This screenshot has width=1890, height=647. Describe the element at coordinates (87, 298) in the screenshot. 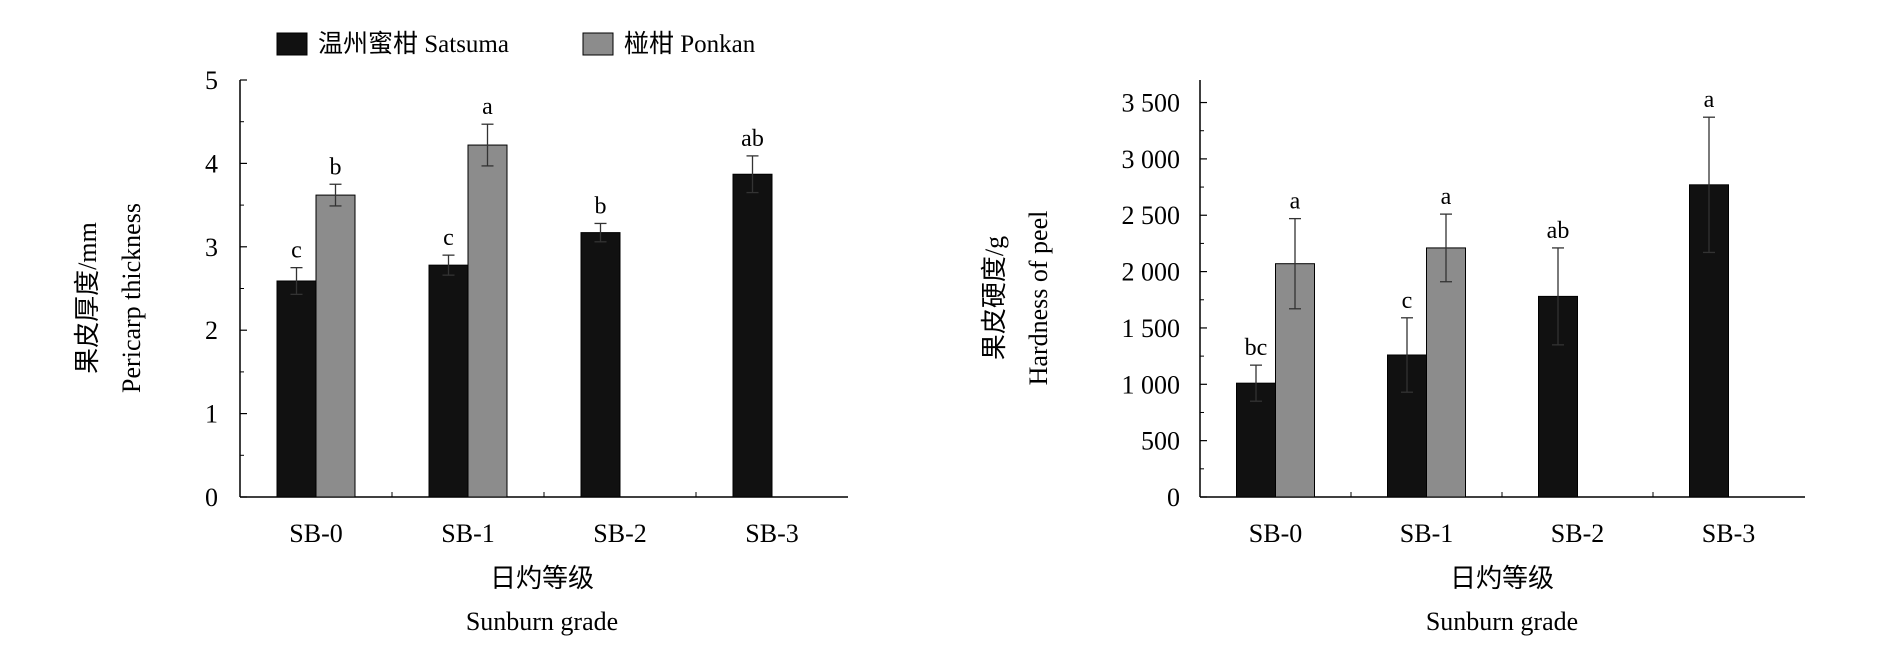

I see `y-axis-title-cn: 果皮厚度/mm` at that location.